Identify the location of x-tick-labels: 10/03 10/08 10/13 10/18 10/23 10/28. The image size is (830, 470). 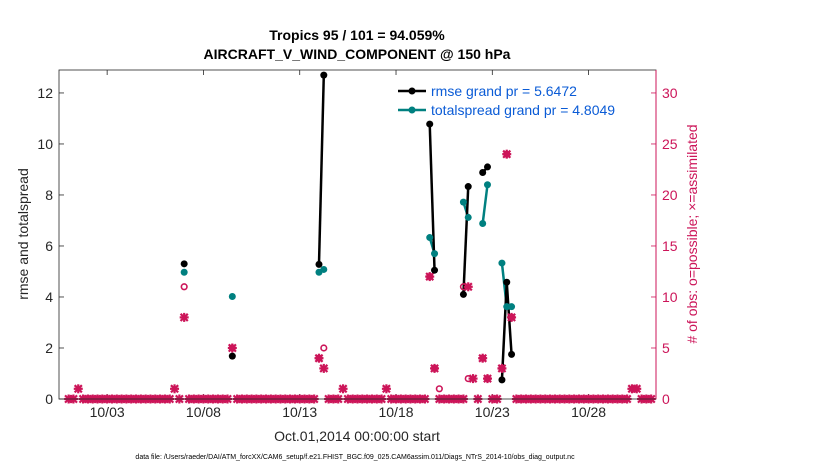
(348, 412).